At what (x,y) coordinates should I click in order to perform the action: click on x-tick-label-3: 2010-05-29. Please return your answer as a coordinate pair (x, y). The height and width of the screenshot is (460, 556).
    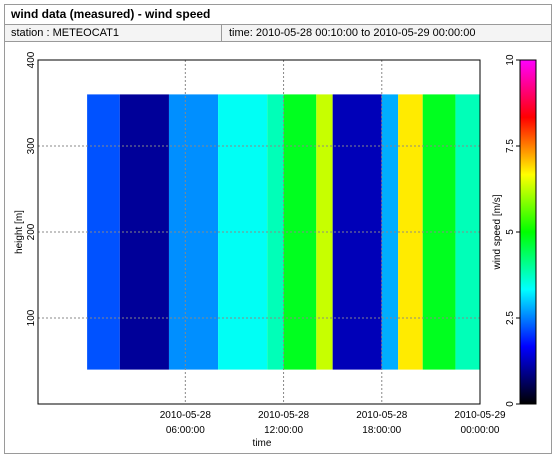
    Looking at the image, I should click on (480, 415).